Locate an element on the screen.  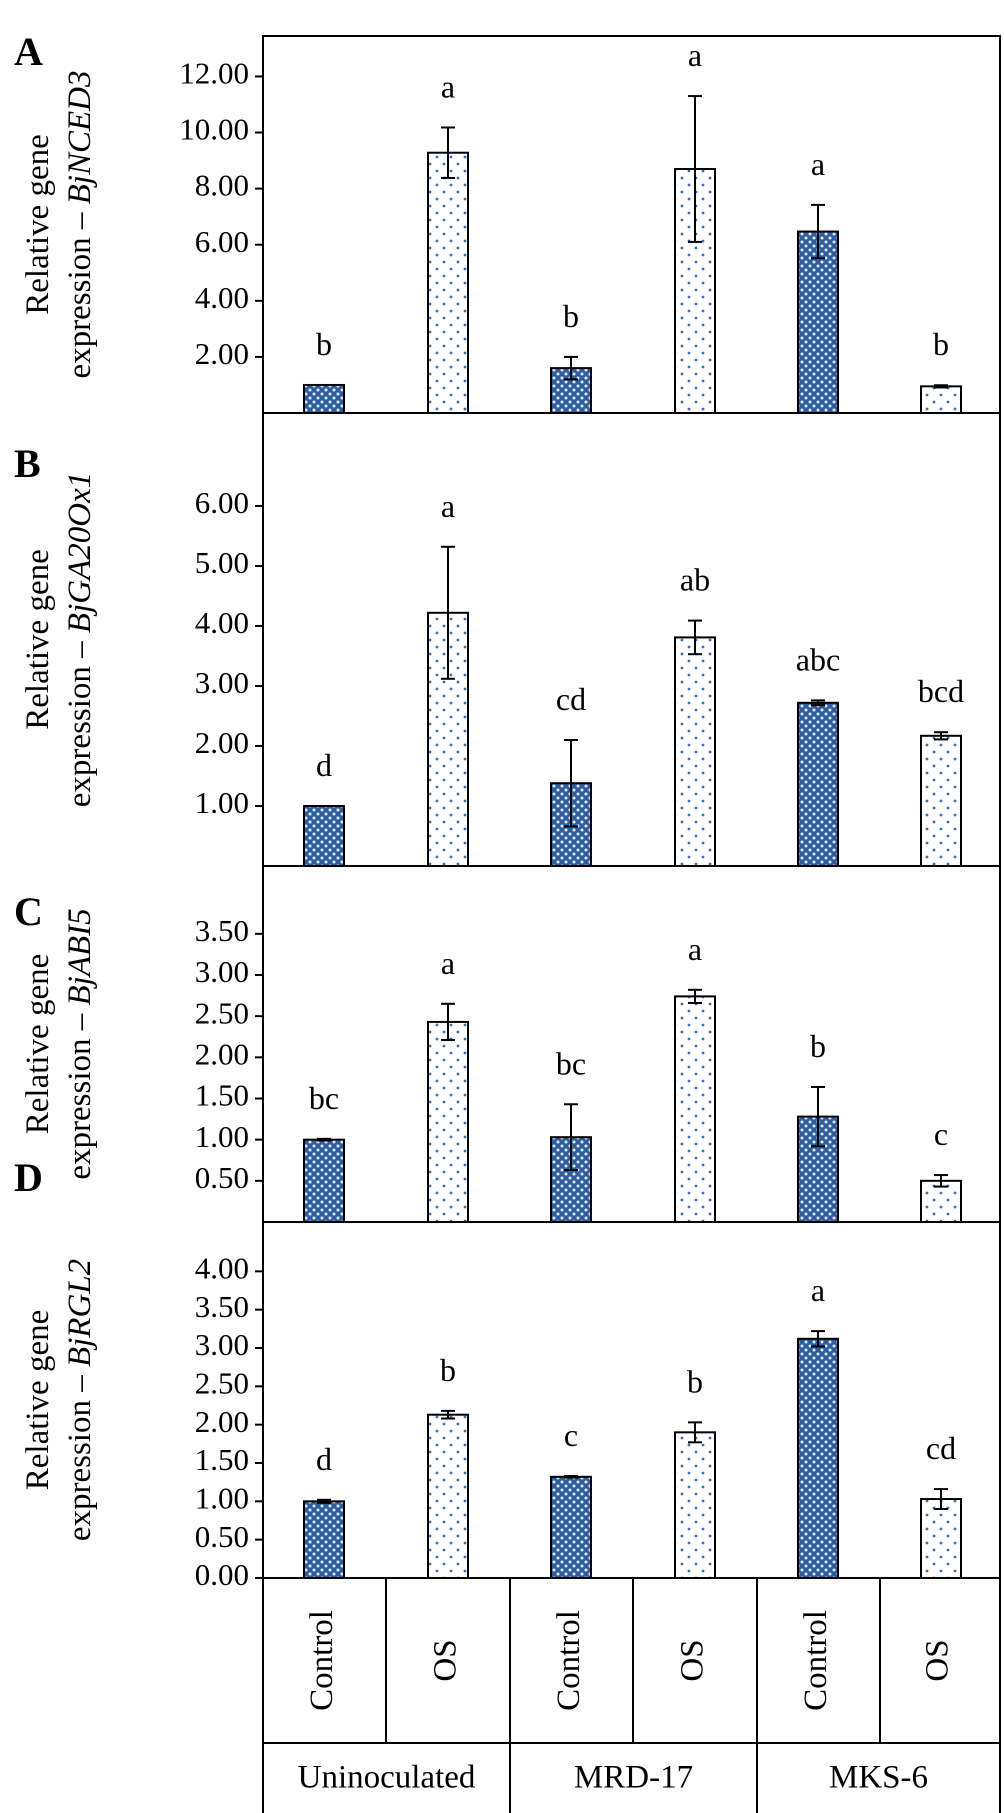
y-tick-label: 0.00 is located at coordinates (222, 1574).